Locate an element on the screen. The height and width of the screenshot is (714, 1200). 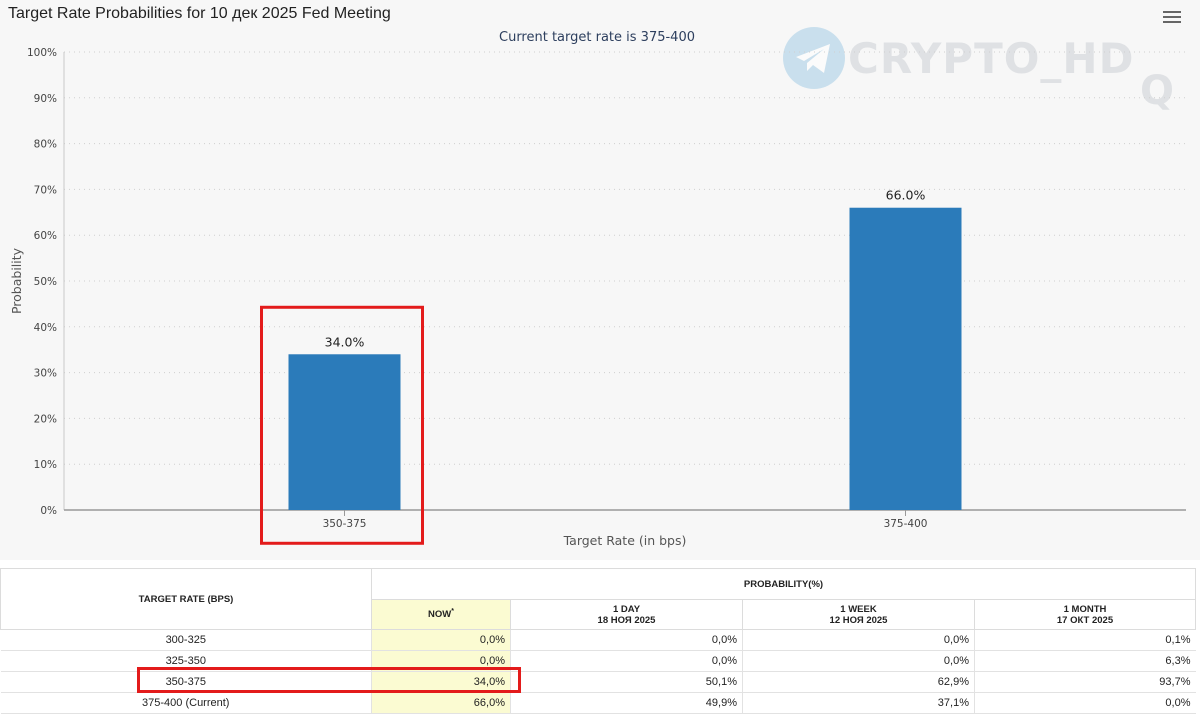
bar-highlight-box is located at coordinates (342, 425).